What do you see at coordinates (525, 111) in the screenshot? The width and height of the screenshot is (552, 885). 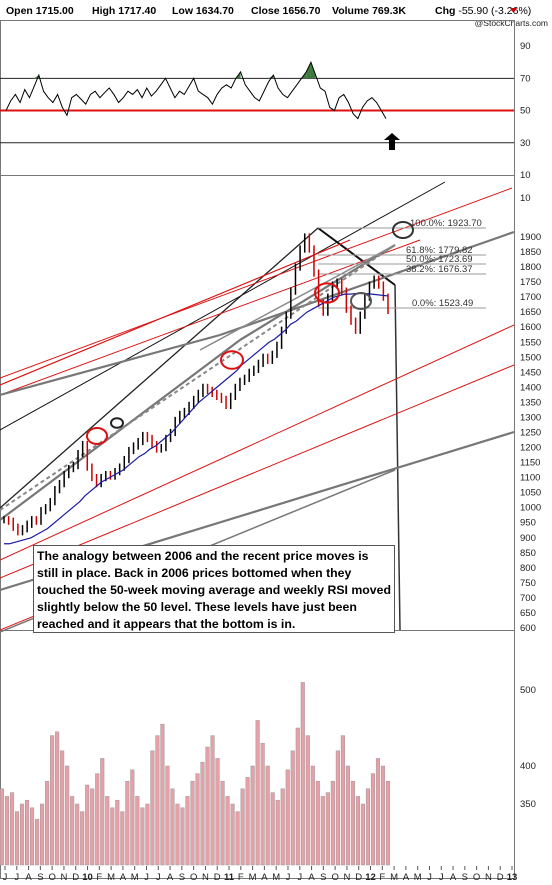 I see `rsi-tick-label: 50` at bounding box center [525, 111].